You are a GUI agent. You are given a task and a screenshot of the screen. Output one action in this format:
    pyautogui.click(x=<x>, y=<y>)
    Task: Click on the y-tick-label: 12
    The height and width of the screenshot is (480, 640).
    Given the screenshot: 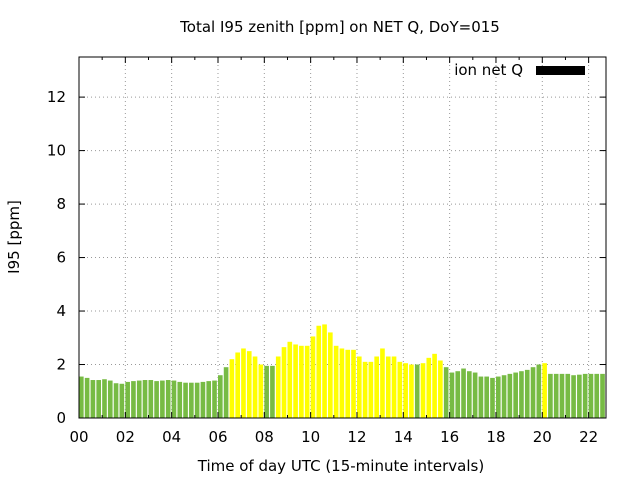 What is the action you would take?
    pyautogui.click(x=56, y=97)
    